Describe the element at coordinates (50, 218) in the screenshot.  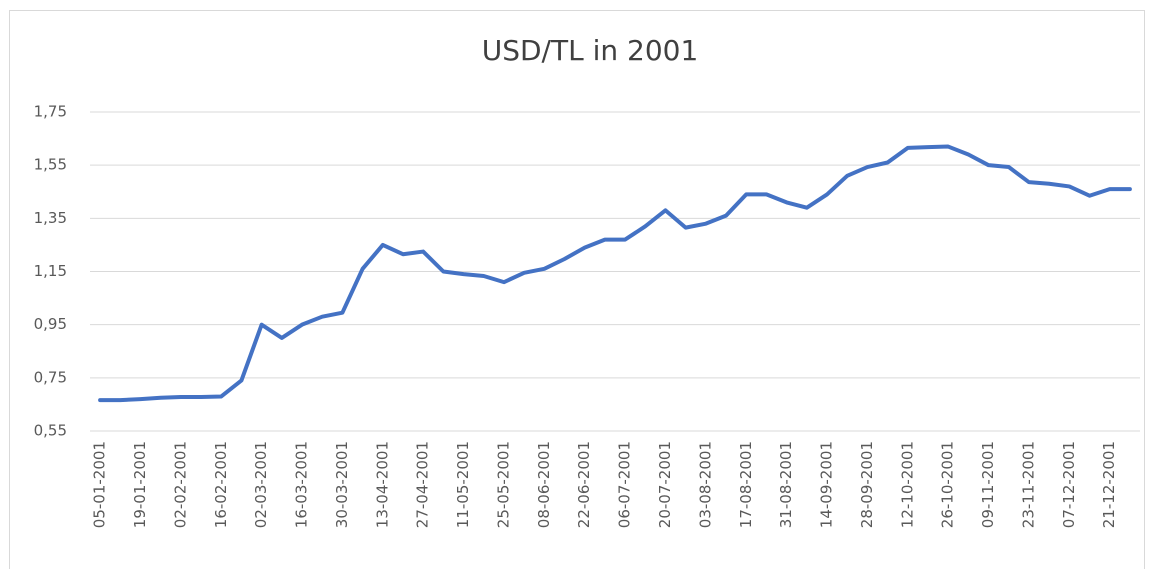
I see `y-tick-label: 1,35` at that location.